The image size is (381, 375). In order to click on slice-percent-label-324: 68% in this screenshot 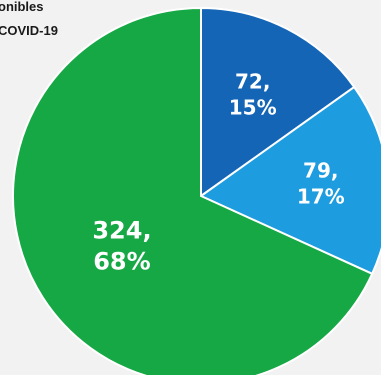, I will do `click(121, 262)`.